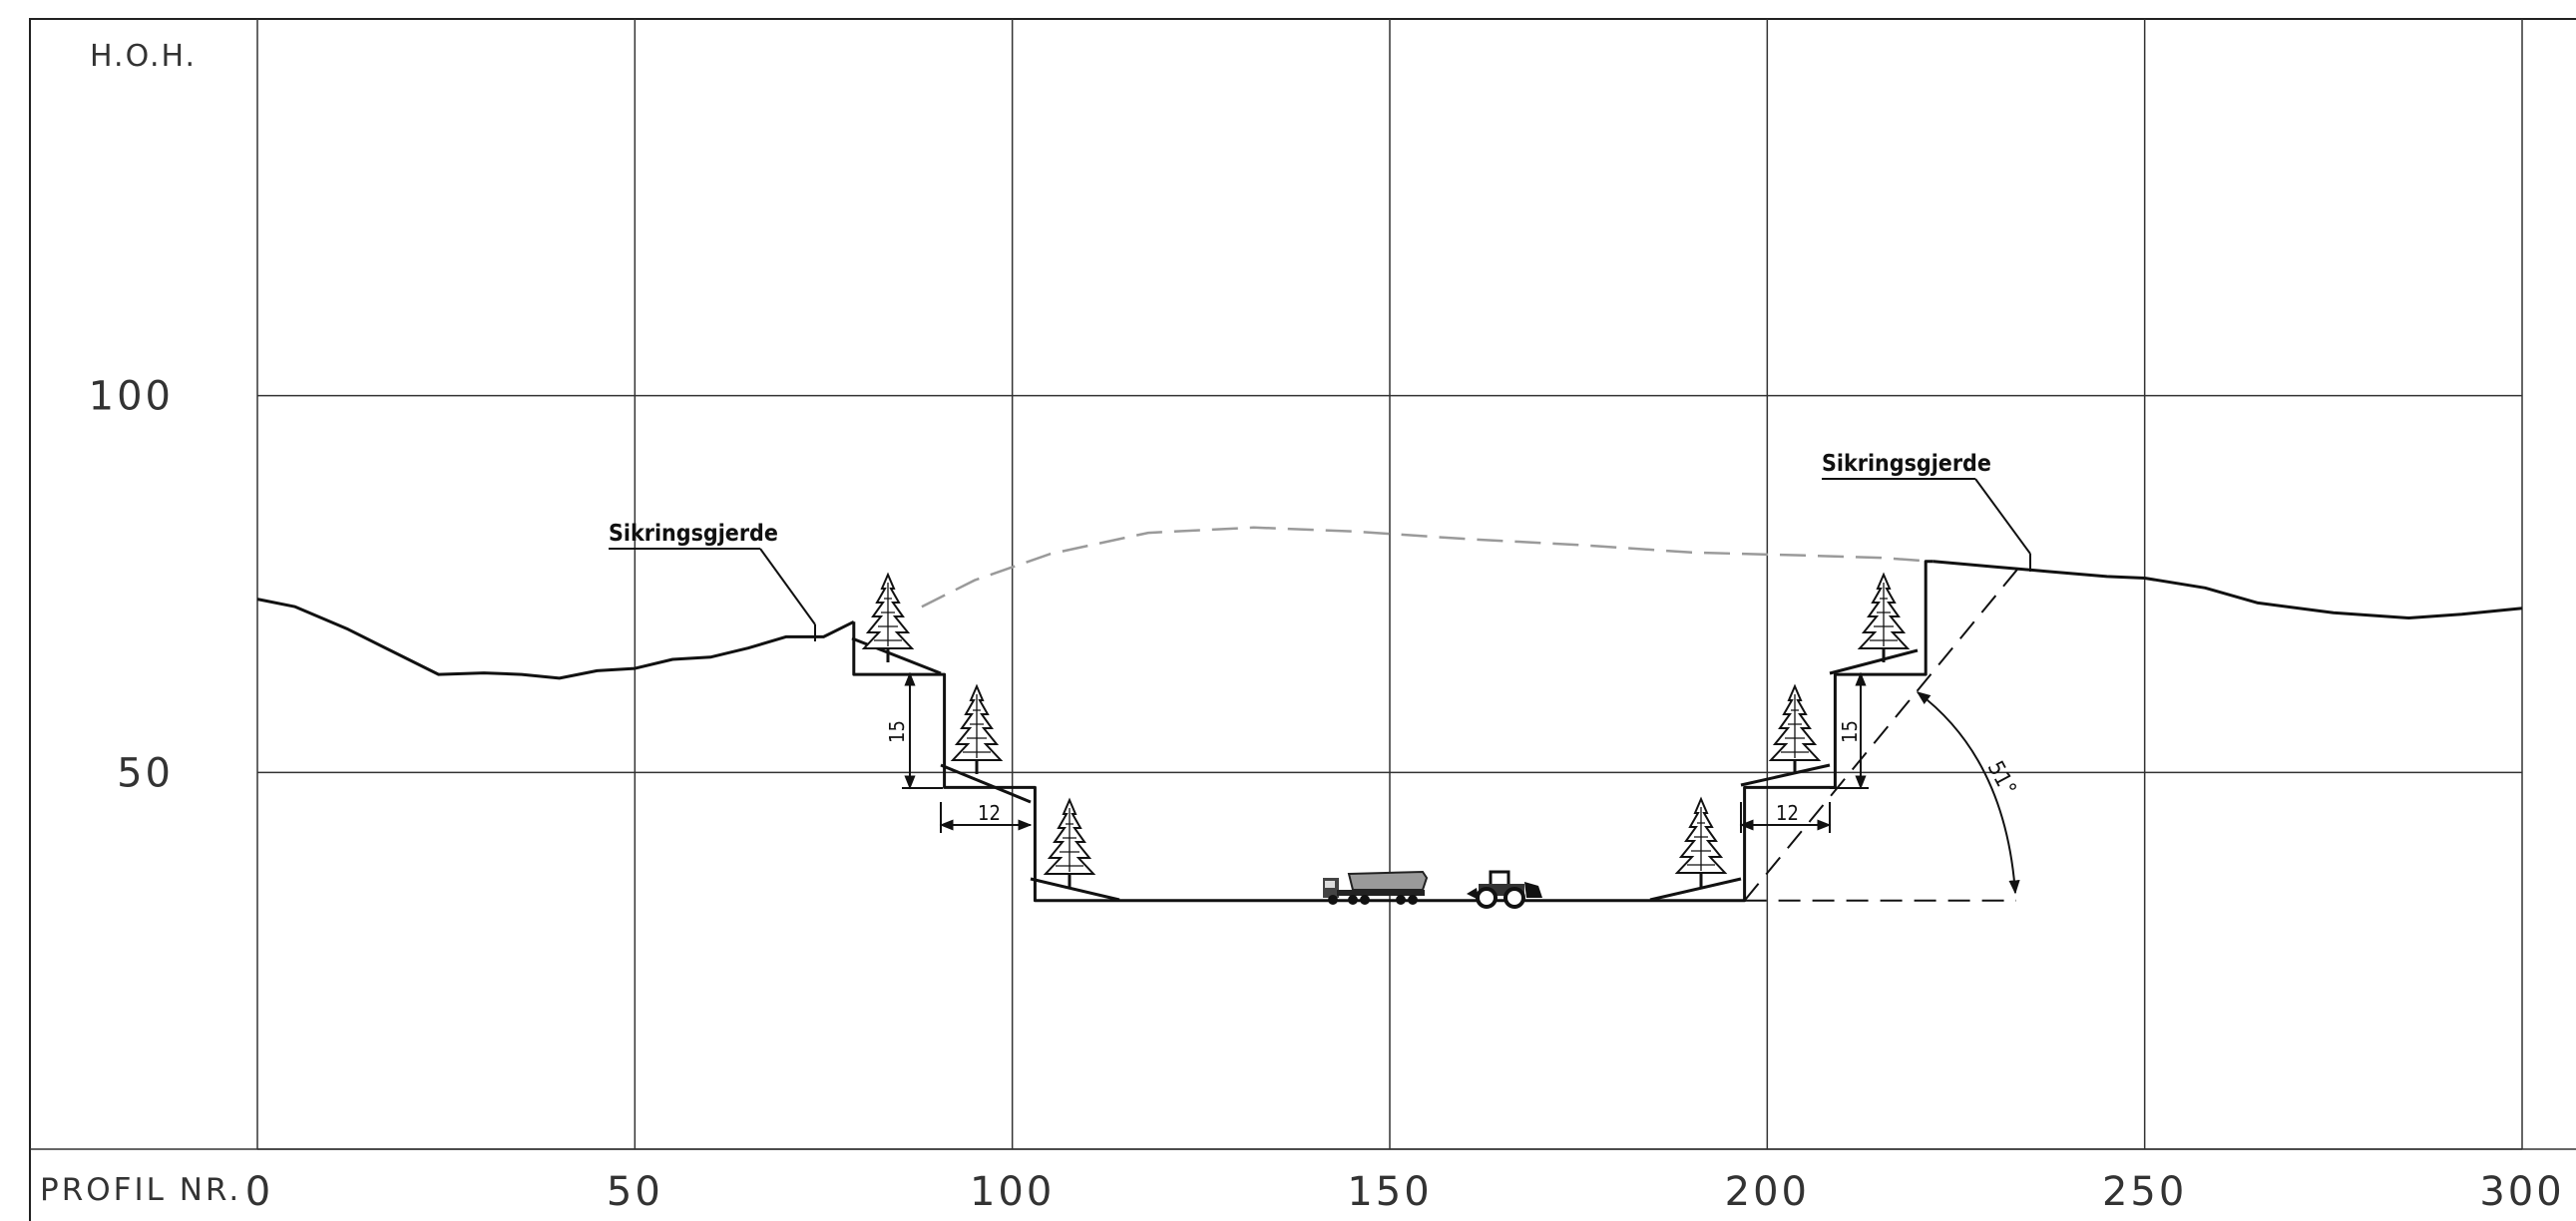  What do you see at coordinates (131, 397) in the screenshot?
I see `y-tick-label: 100` at bounding box center [131, 397].